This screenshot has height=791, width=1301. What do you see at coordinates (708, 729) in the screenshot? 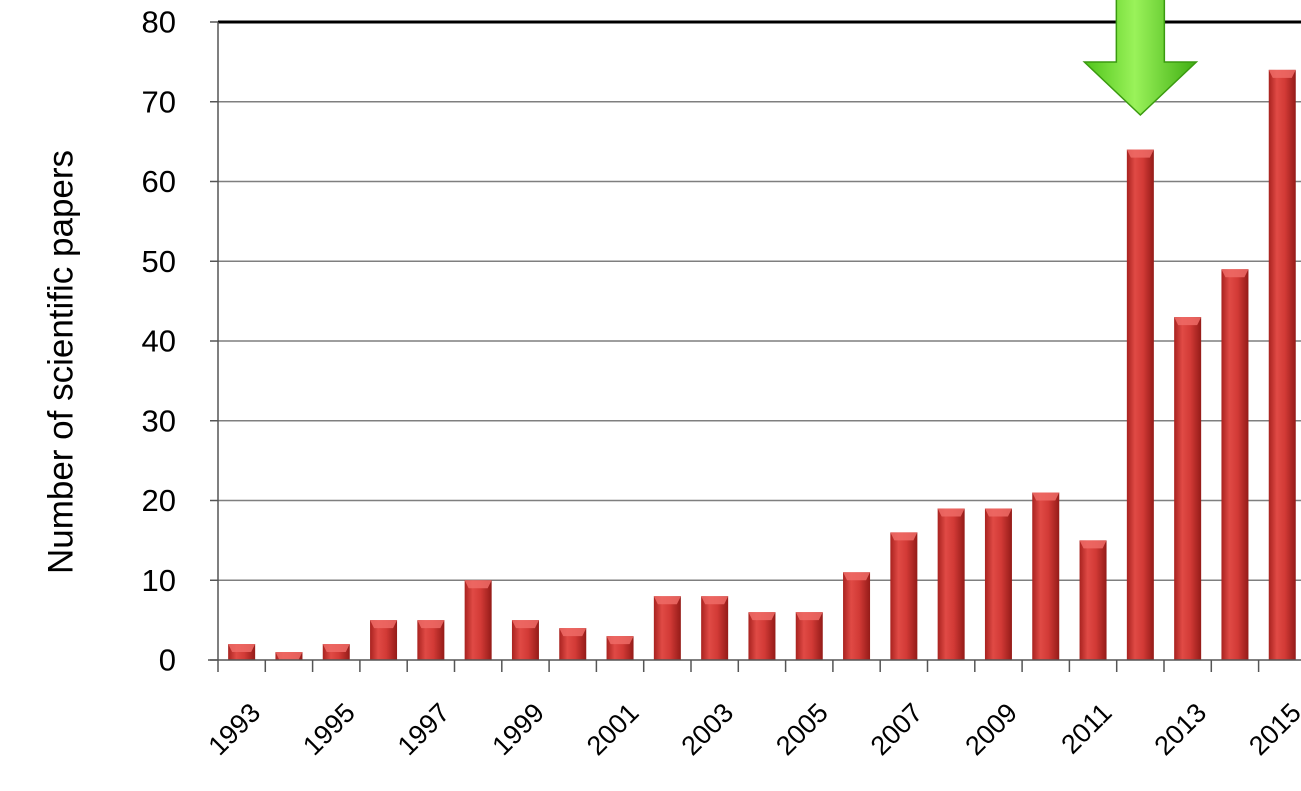
I see `x-tick-label: 2003` at bounding box center [708, 729].